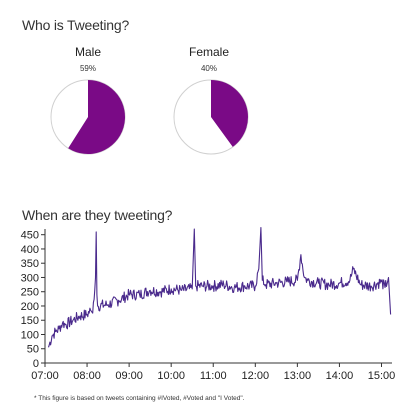 The image size is (401, 420). What do you see at coordinates (30, 264) in the screenshot?
I see `y-tick-label: 350` at bounding box center [30, 264].